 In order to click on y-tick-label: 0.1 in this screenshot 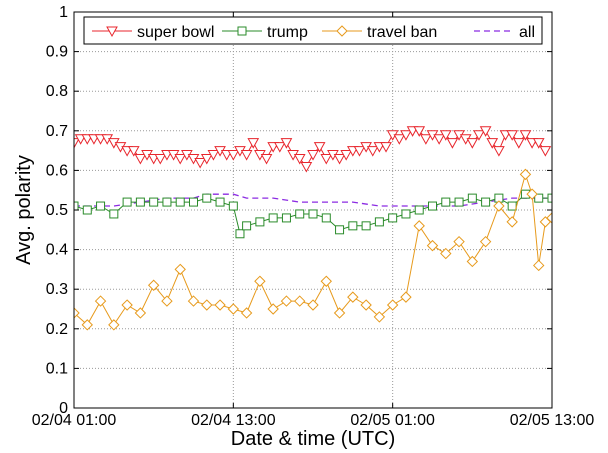, I will do `click(57, 368)`.